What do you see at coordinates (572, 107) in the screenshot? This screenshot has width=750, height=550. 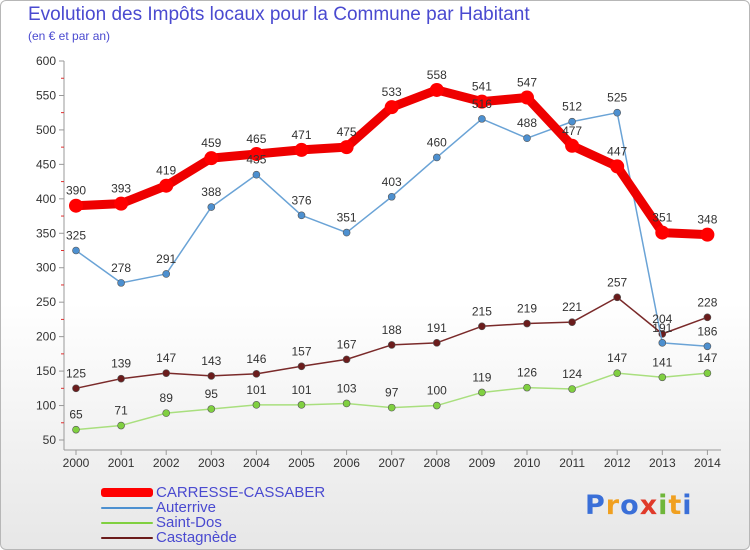 I see `data-label: 512` at bounding box center [572, 107].